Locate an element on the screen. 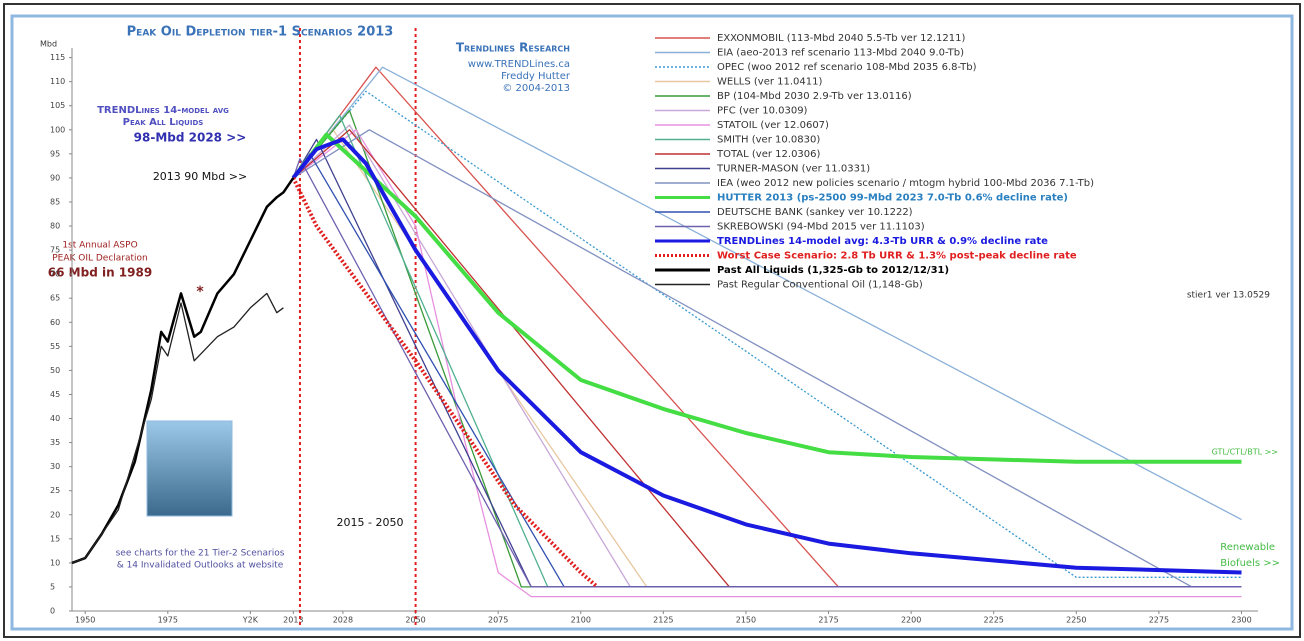 The width and height of the screenshot is (1304, 641). y-tick-label: 45 is located at coordinates (55, 394).